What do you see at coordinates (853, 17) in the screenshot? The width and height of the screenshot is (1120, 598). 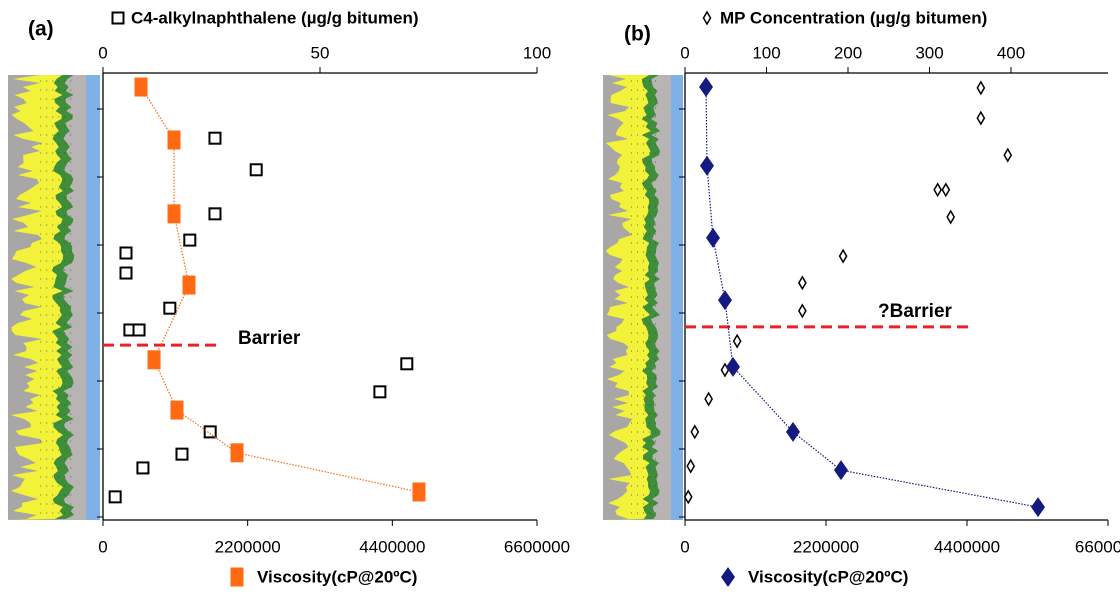 I see `legend-label: MP Concentration (µg/g bitumen)` at bounding box center [853, 17].